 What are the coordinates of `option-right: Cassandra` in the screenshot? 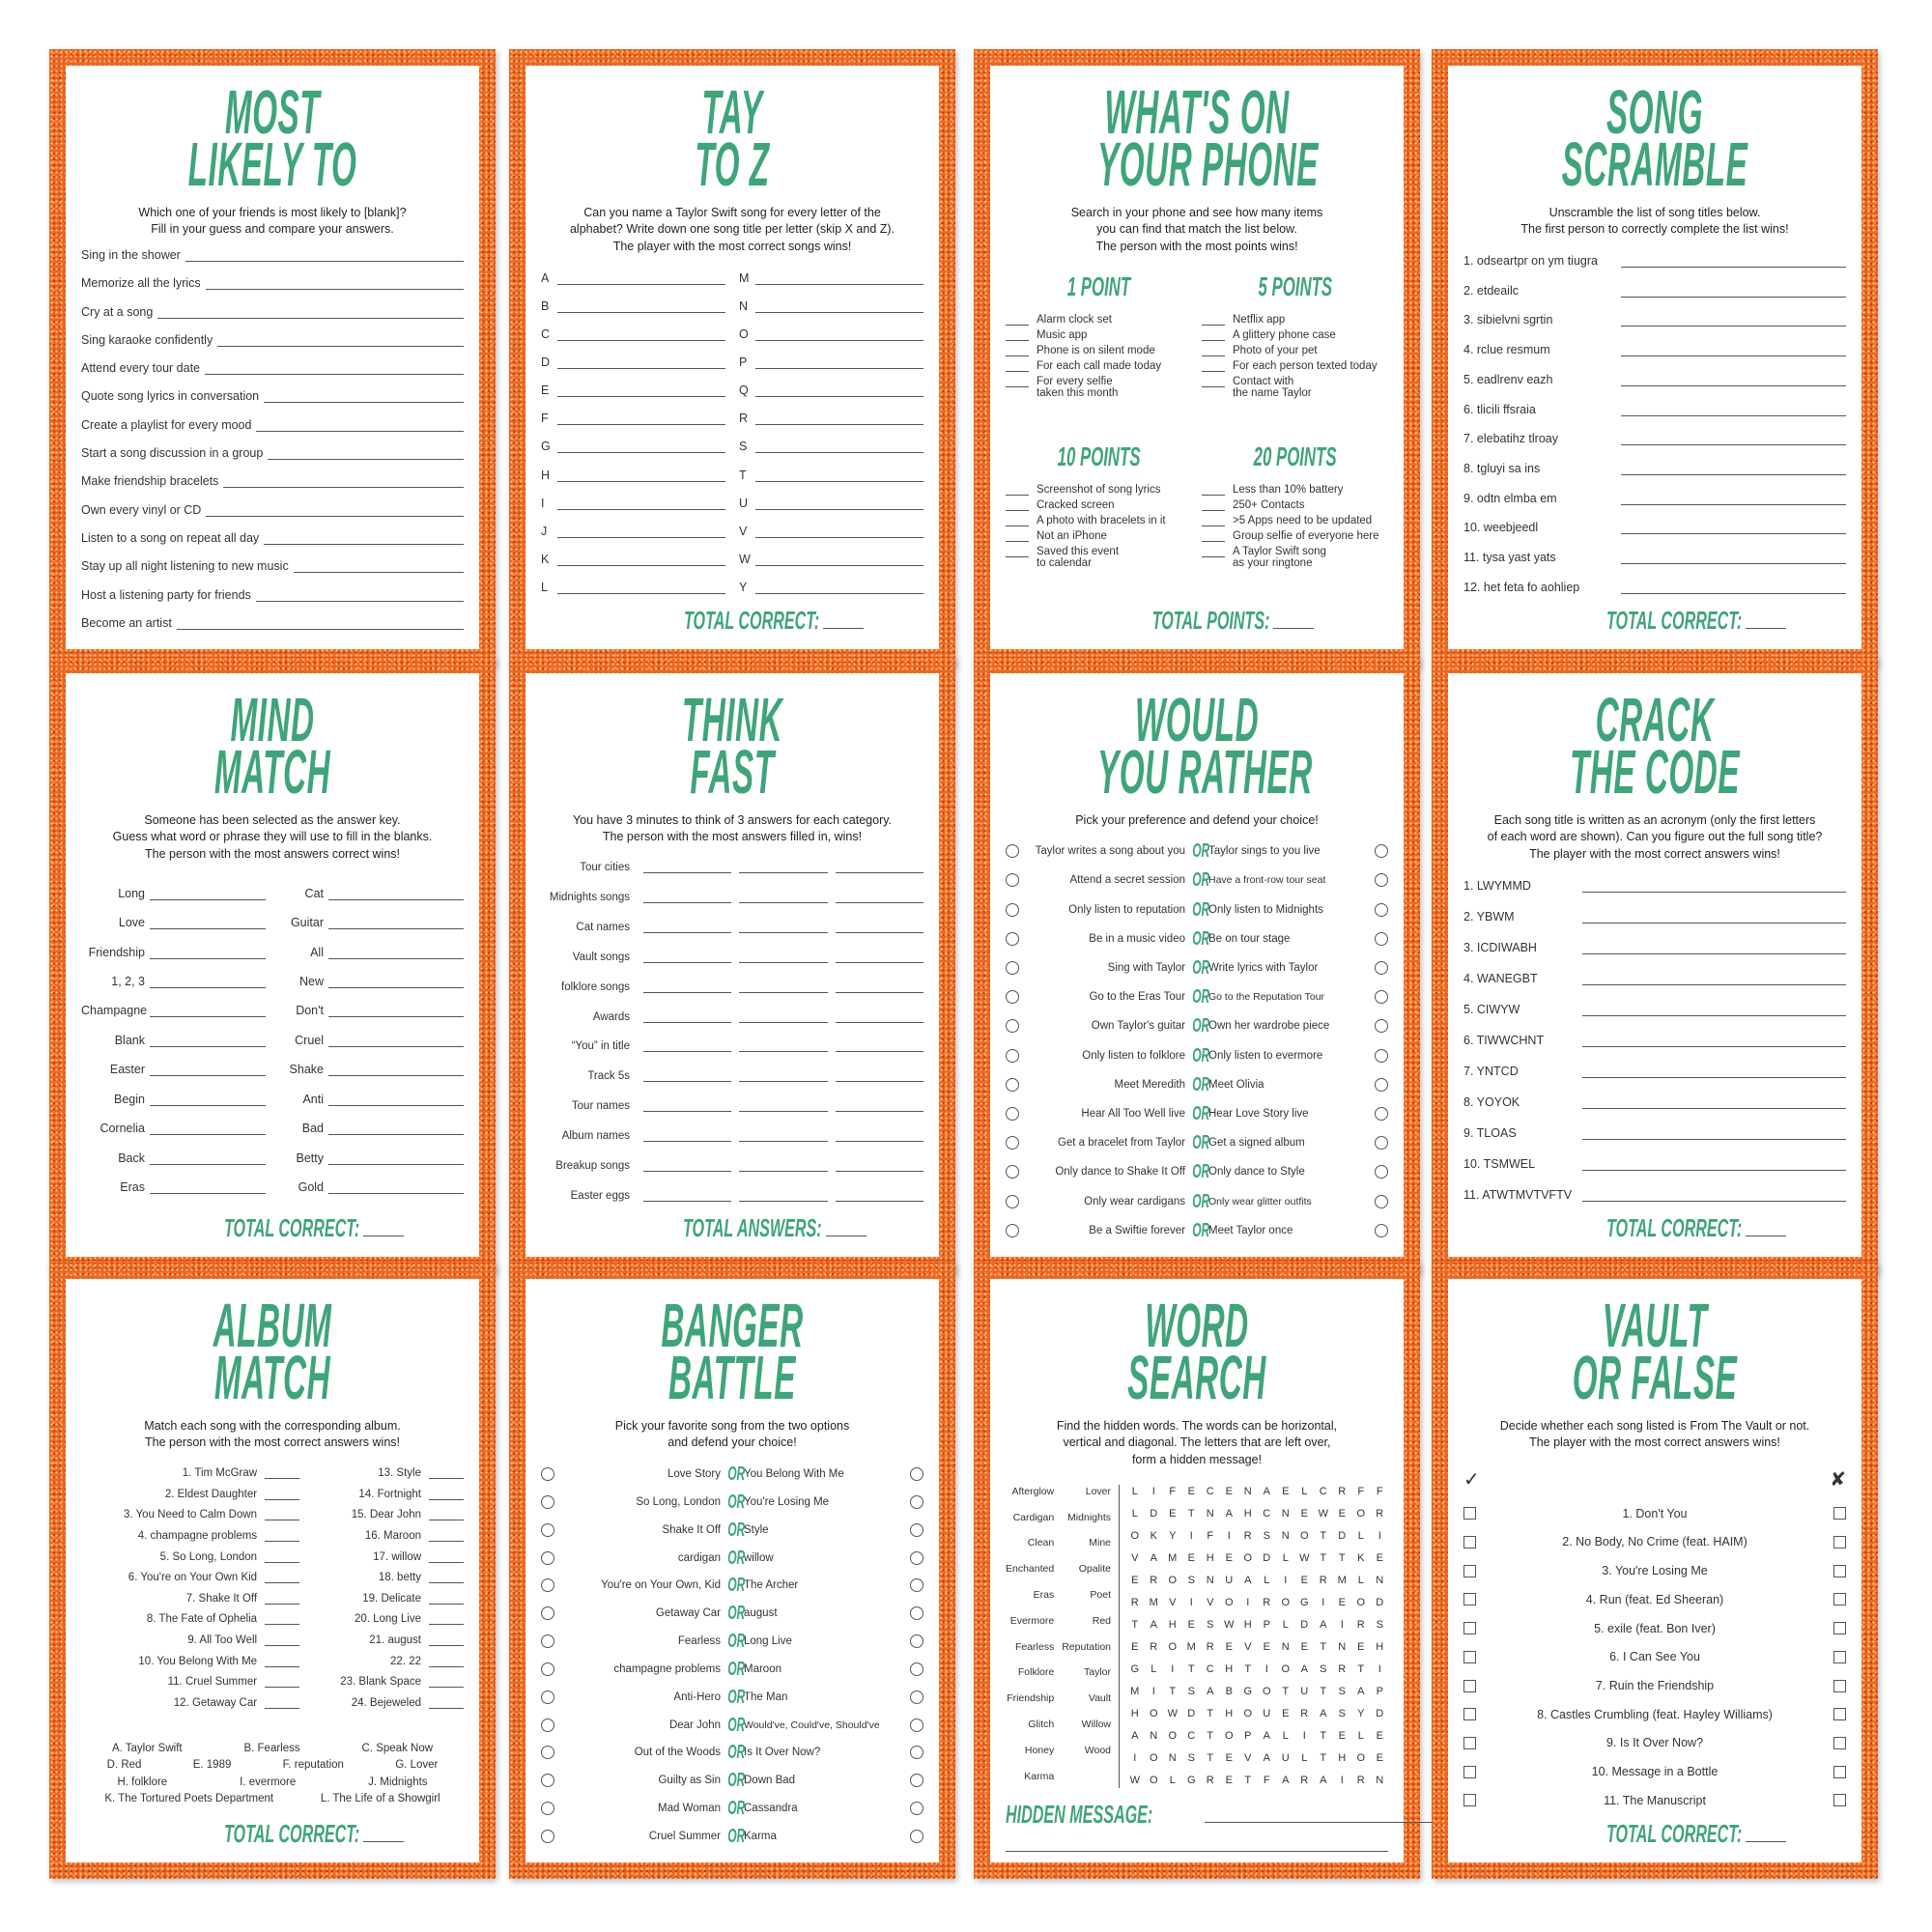 It's located at (771, 1809).